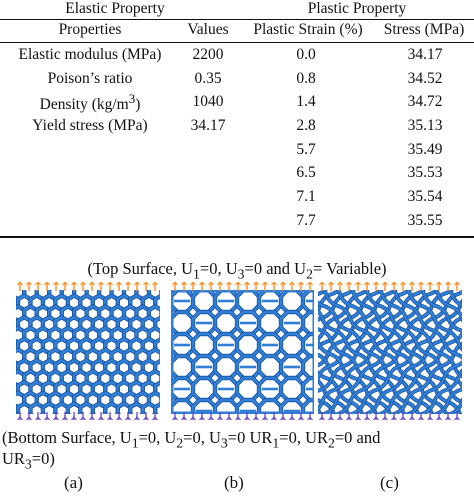  Describe the element at coordinates (237, 221) in the screenshot. I see `table-row: 7.7 35.55` at that location.